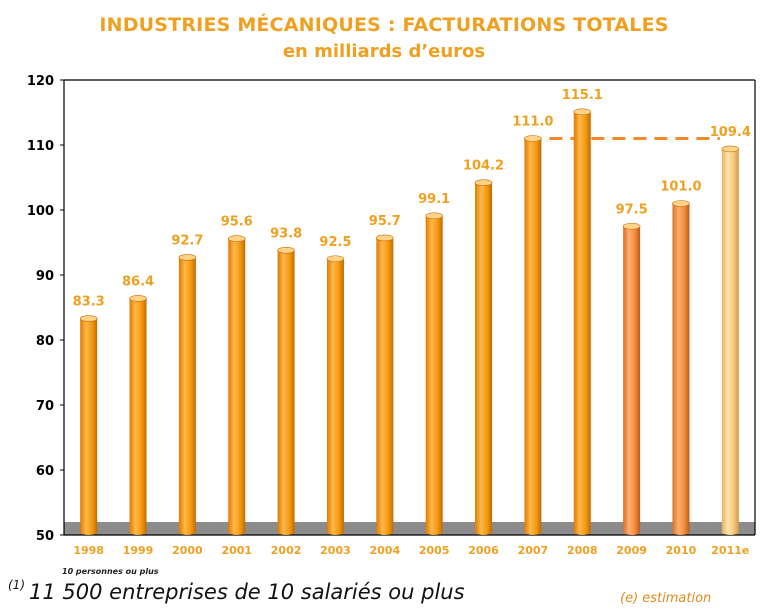  I want to click on x-tick-label: 2002, so click(286, 550).